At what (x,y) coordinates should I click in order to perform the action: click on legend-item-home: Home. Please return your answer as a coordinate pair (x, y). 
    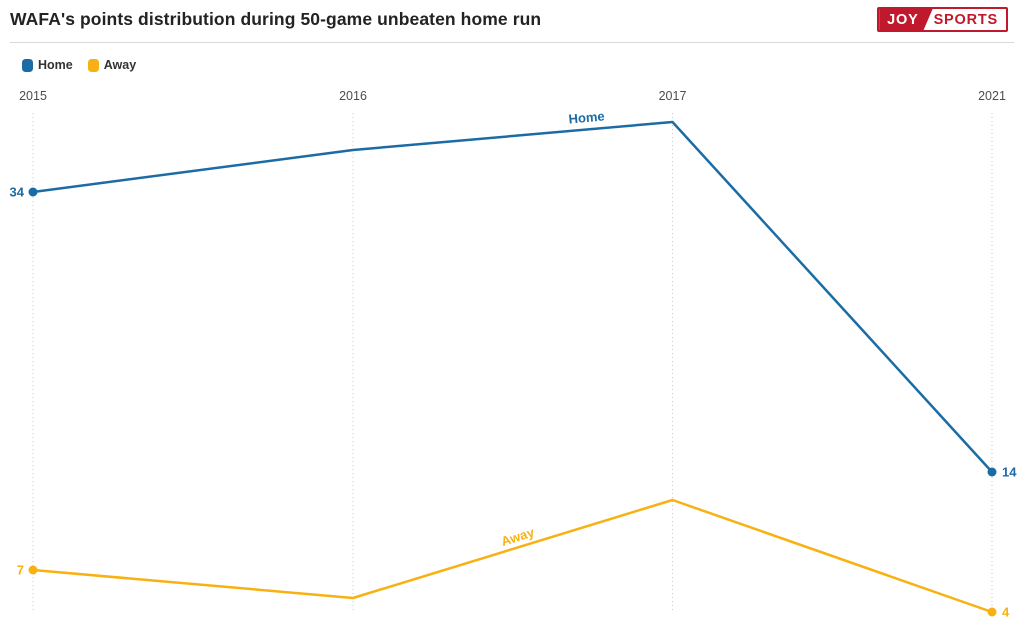
    Looking at the image, I should click on (47, 65).